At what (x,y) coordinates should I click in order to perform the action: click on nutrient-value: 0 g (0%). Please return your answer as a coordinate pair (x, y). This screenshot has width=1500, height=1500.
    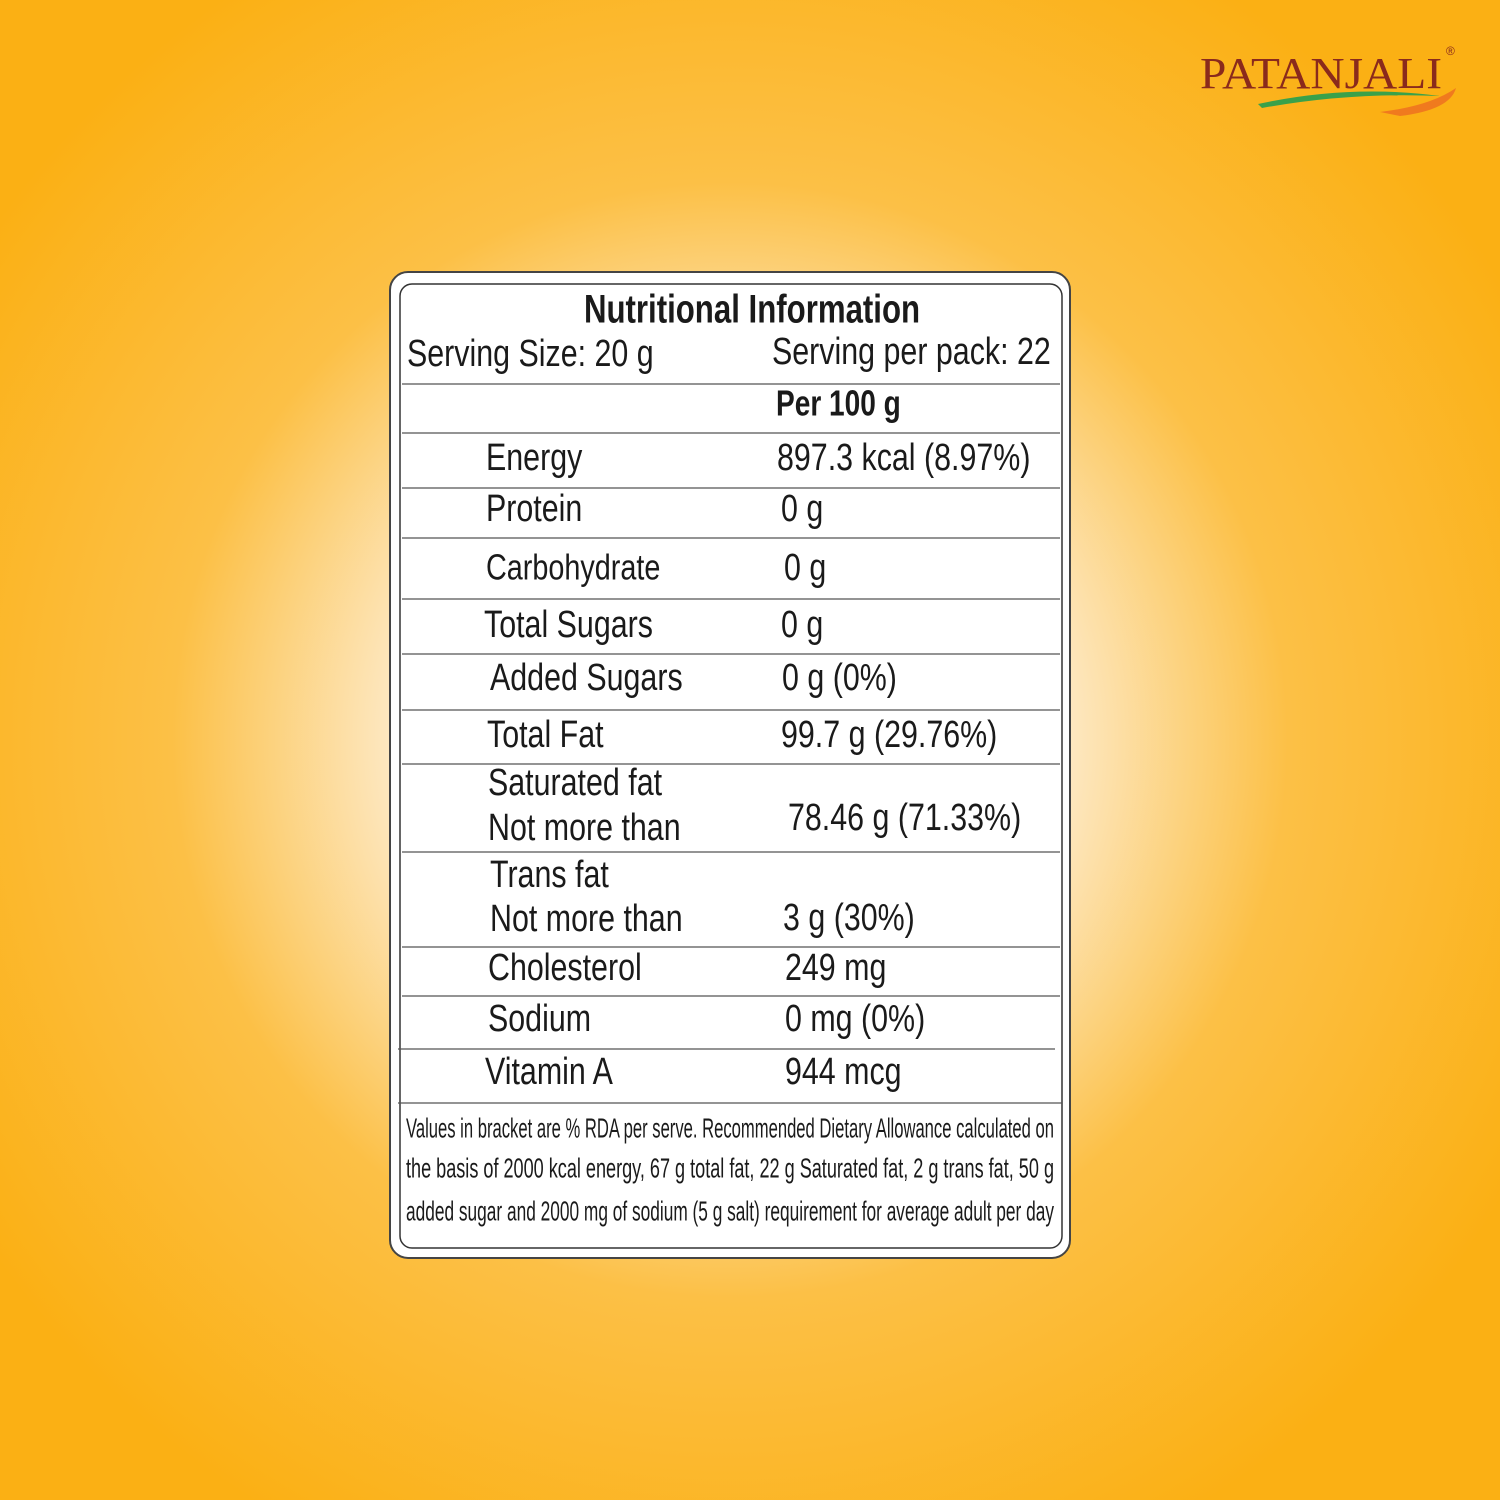
    Looking at the image, I should click on (839, 678).